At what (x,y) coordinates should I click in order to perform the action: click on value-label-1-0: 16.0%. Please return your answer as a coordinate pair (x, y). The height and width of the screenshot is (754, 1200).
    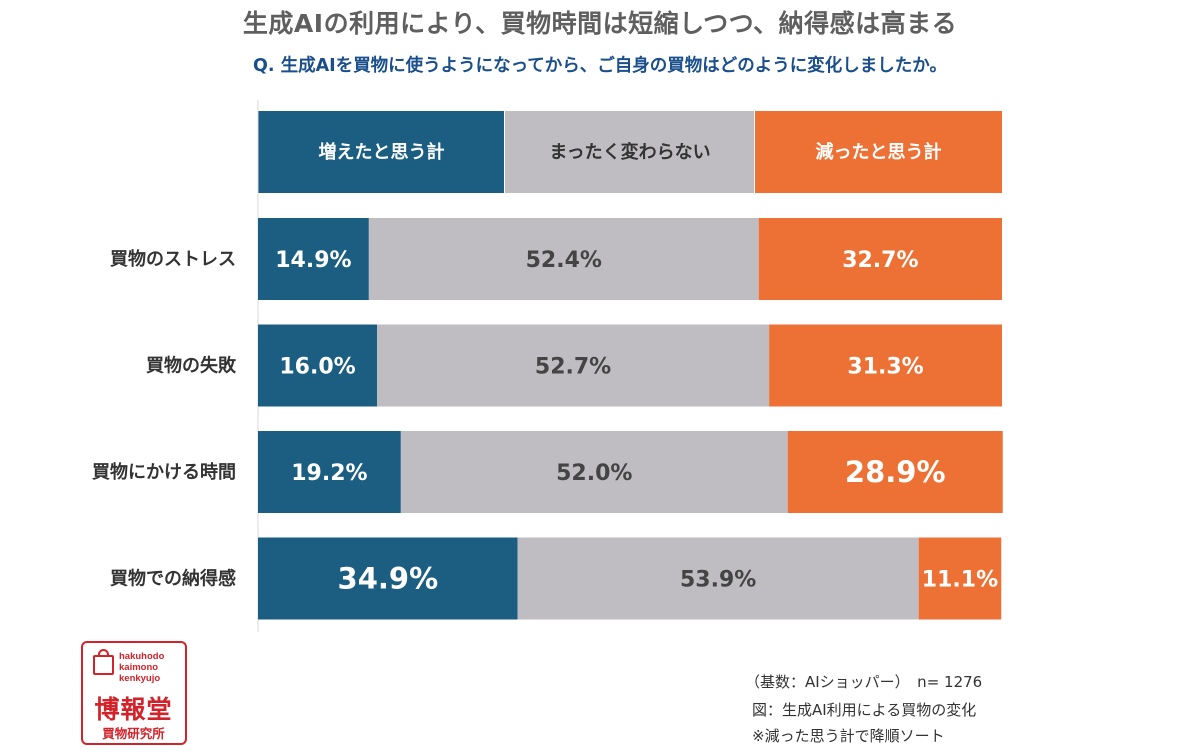
    Looking at the image, I should click on (317, 367).